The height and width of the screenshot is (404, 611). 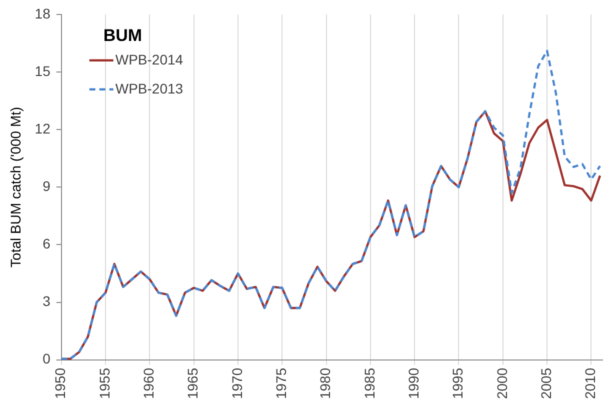 What do you see at coordinates (122, 36) in the screenshot?
I see `legend-title: BUM` at bounding box center [122, 36].